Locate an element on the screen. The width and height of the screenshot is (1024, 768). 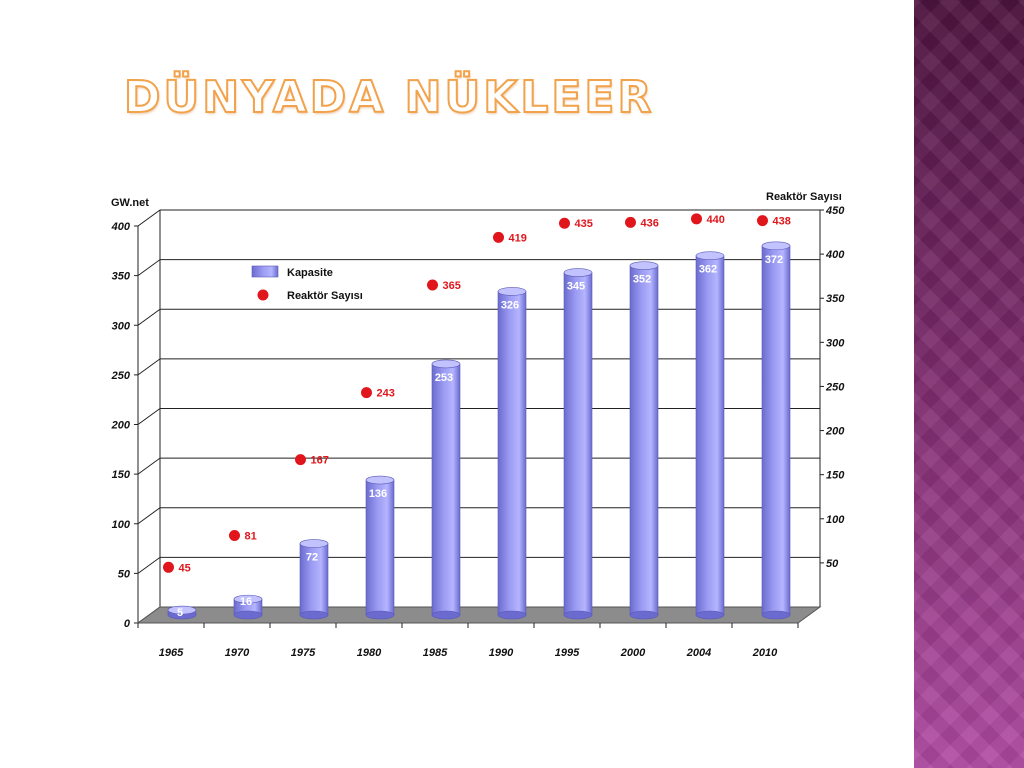
left-tick-label: 300 is located at coordinates (121, 326).